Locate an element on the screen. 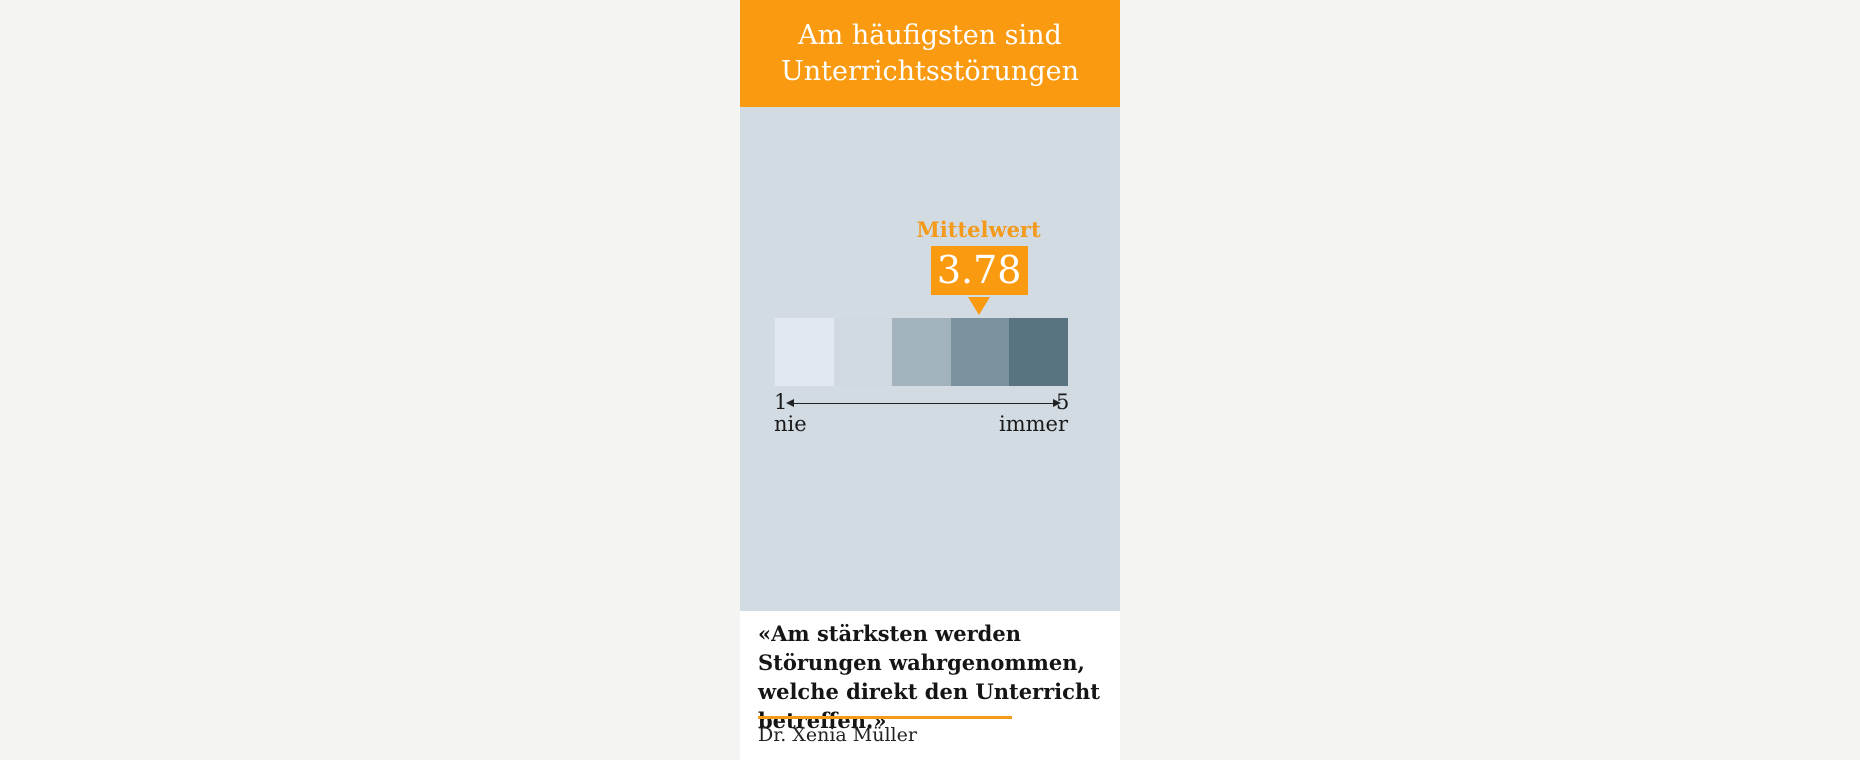  arrow-right-icon is located at coordinates (1057, 403).